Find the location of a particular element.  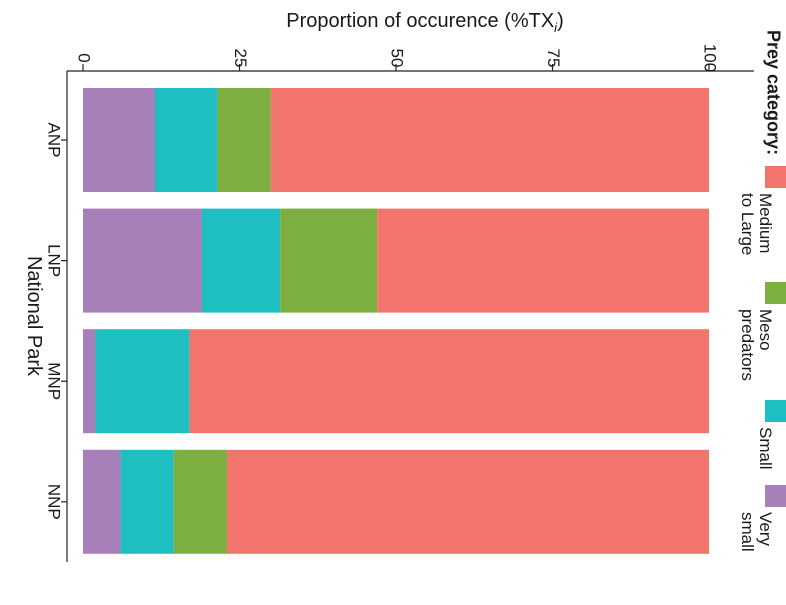

legend-label: Verysmall is located at coordinates (756, 532).